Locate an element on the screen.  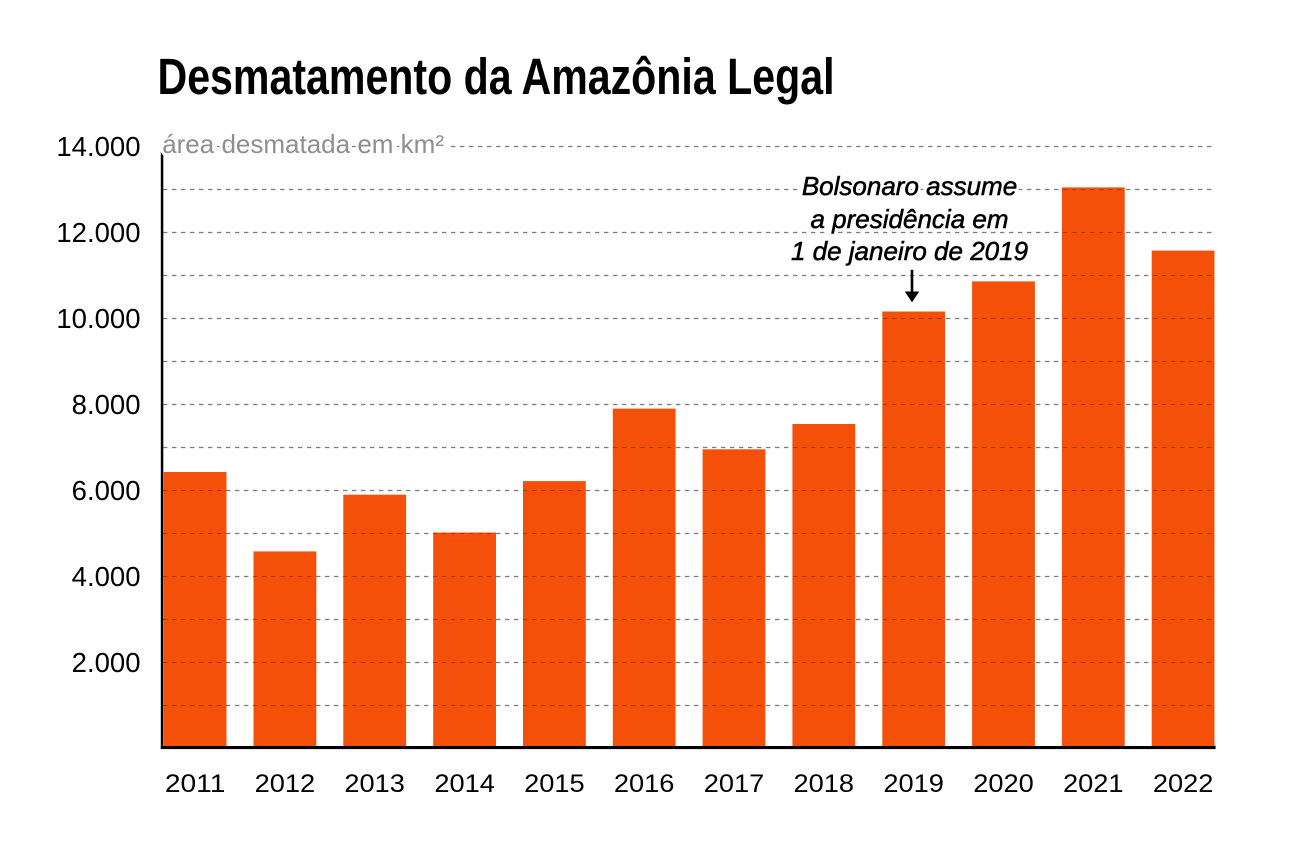
svg-text: 2015 is located at coordinates (554, 784).